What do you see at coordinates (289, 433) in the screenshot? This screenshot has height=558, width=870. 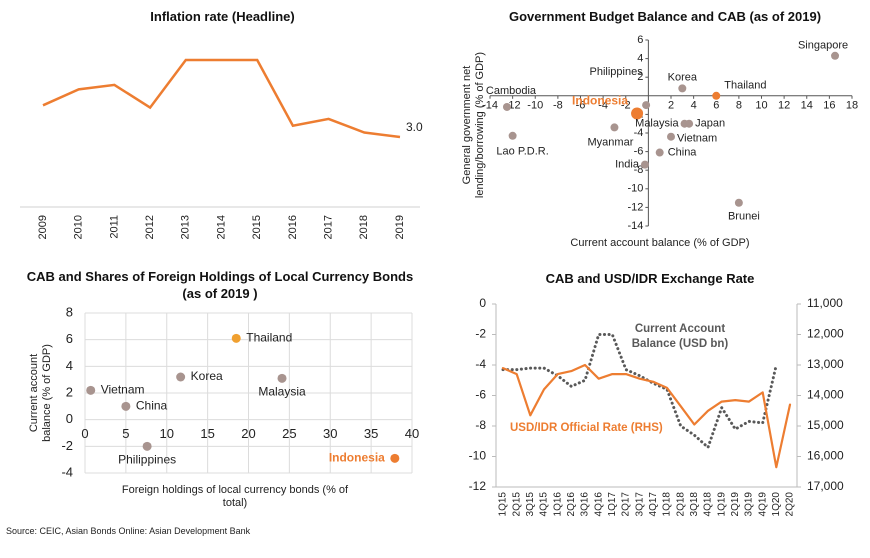 I see `x-tick-label: 25` at bounding box center [289, 433].